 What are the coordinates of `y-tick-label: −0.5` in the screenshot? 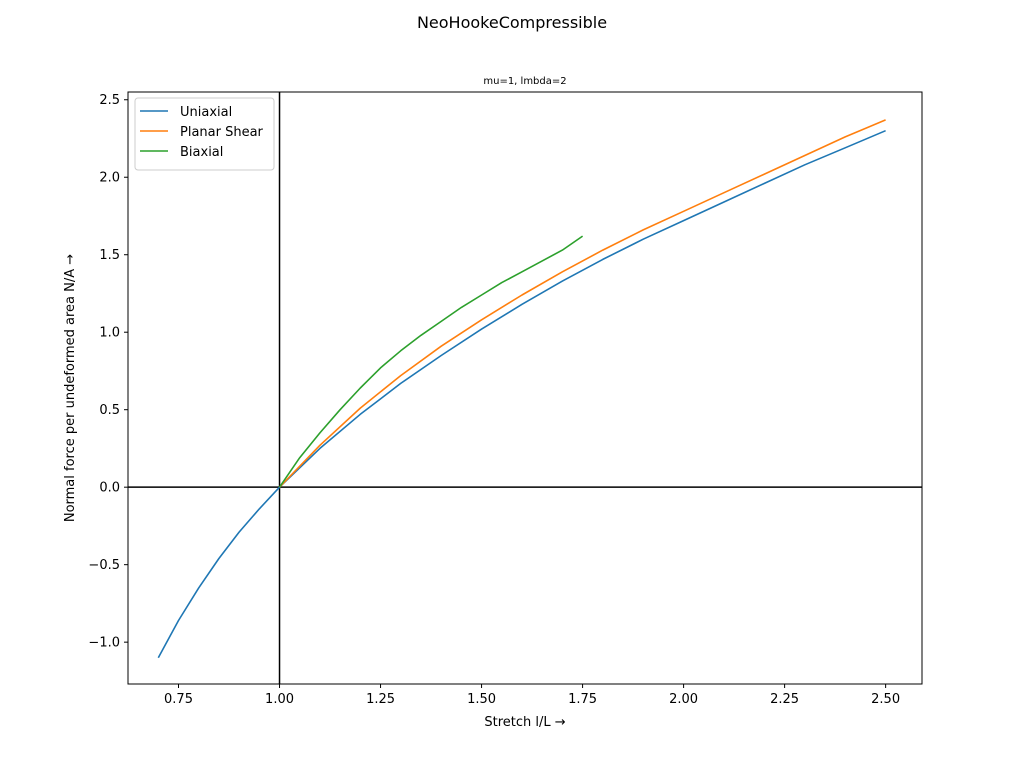 It's located at (104, 565).